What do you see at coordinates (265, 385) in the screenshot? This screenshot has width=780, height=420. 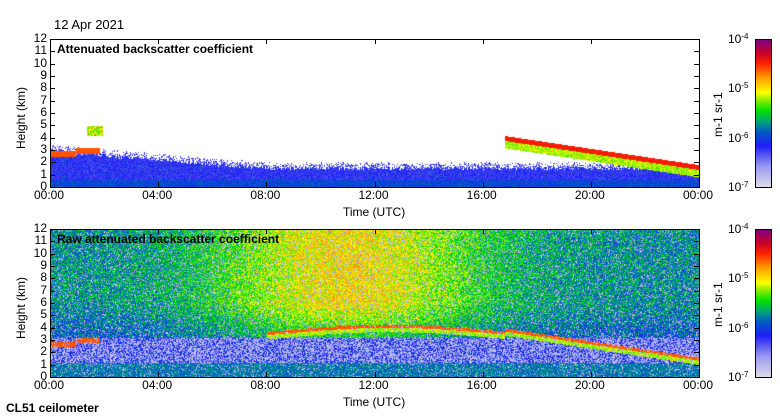 I see `x-tick-label: 08:00` at bounding box center [265, 385].